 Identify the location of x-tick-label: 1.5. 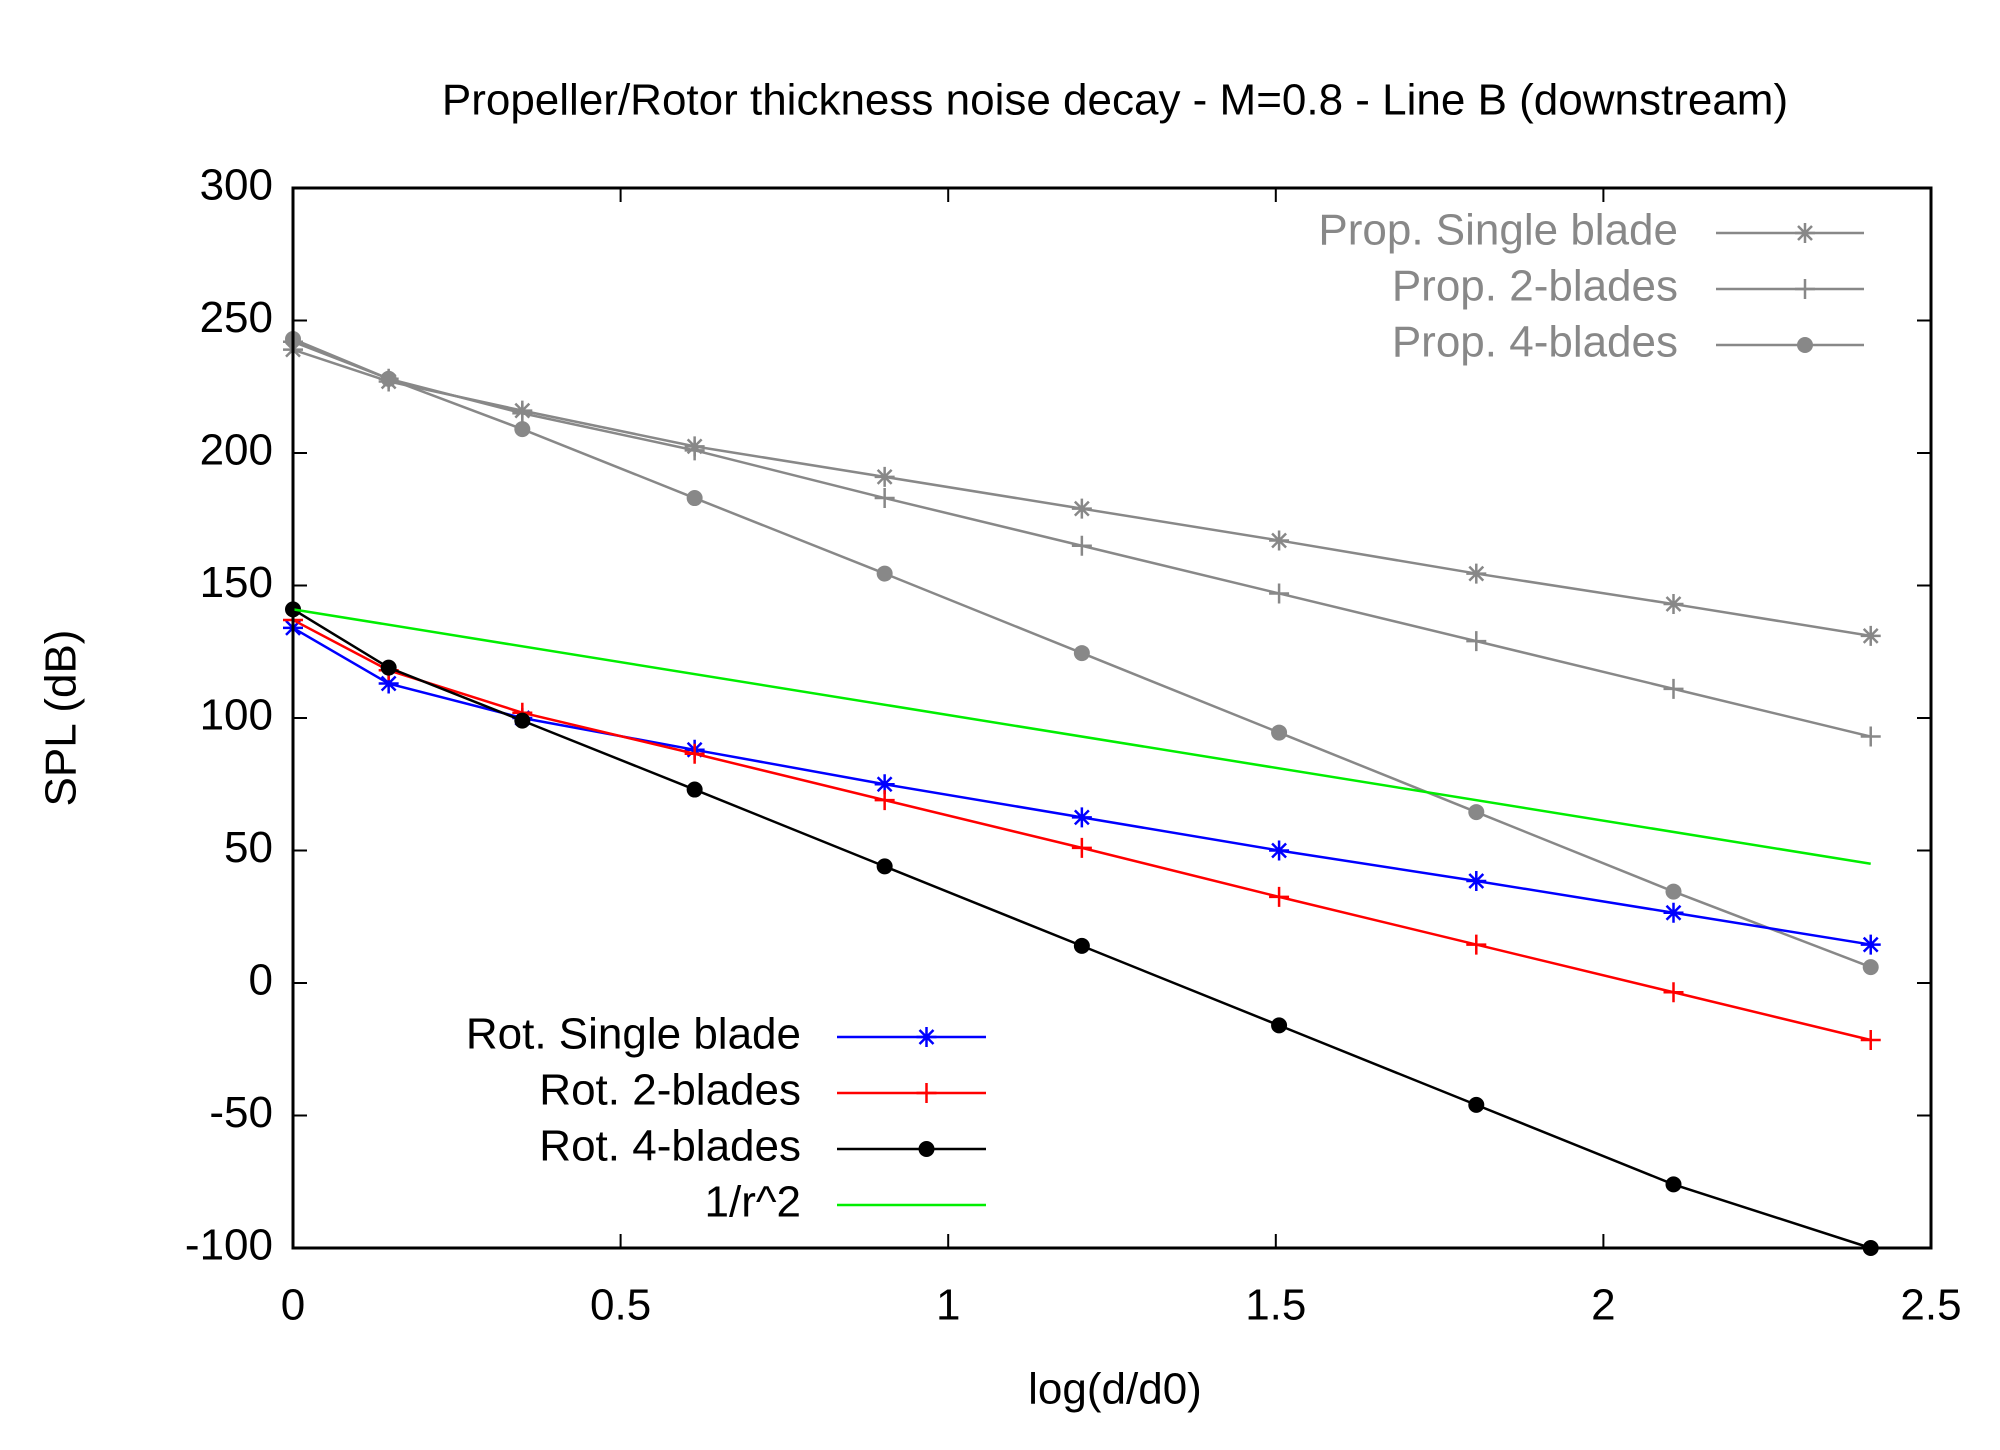
(1275, 1305).